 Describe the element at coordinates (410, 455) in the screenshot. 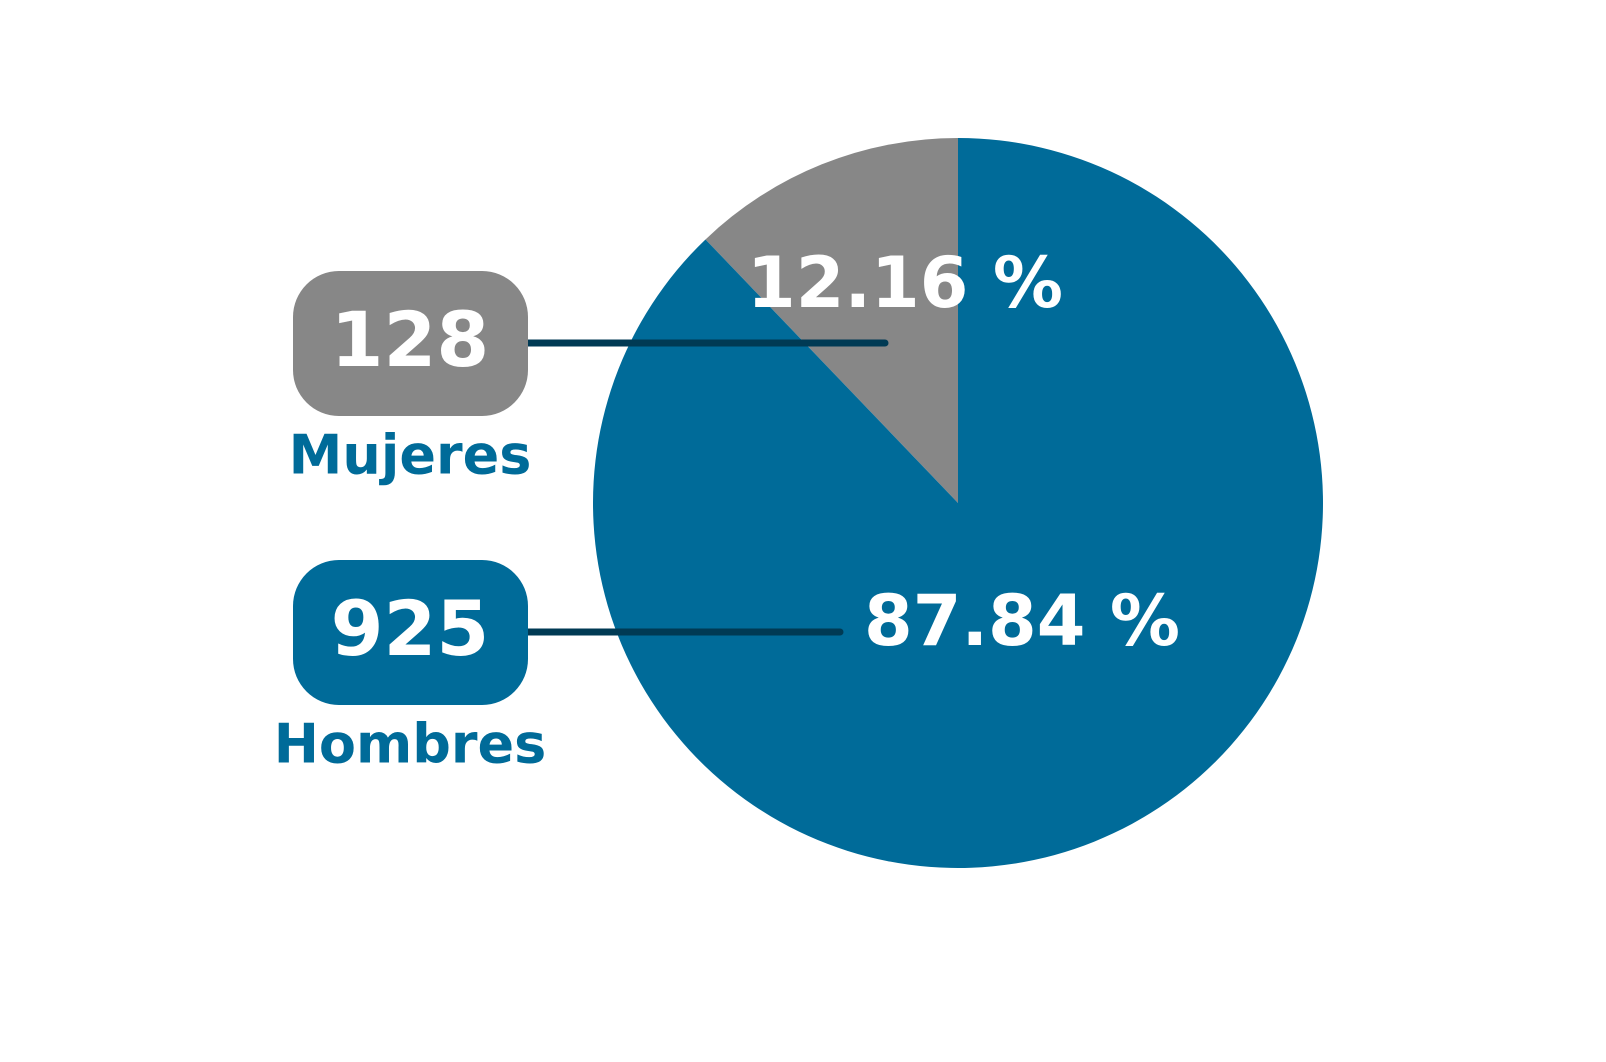

I see `category-label: Mujeres` at that location.